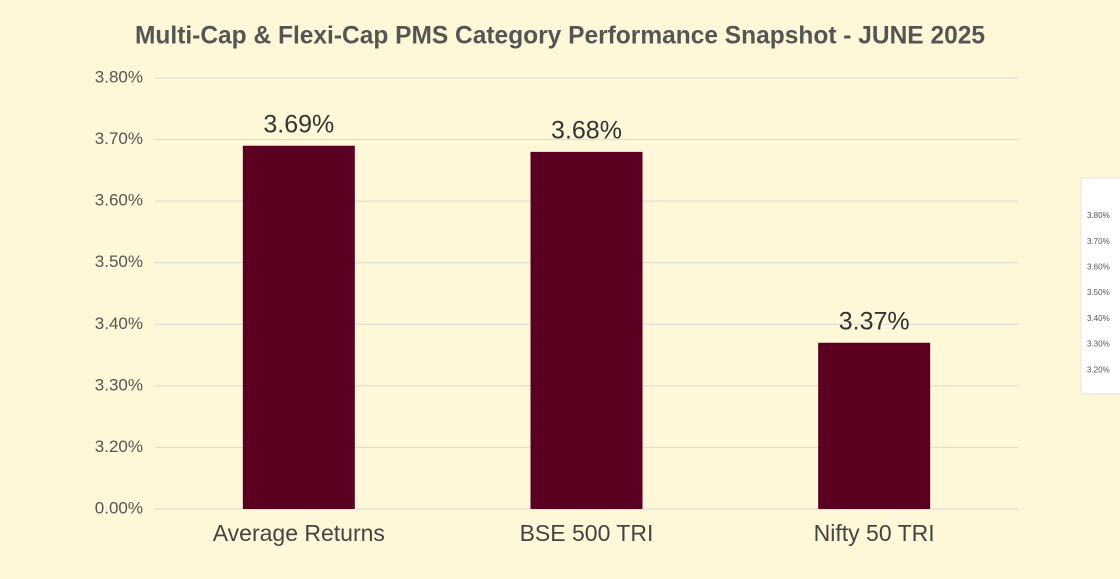  Describe the element at coordinates (587, 533) in the screenshot. I see `x-tick-label: BSE 500 TRI` at that location.